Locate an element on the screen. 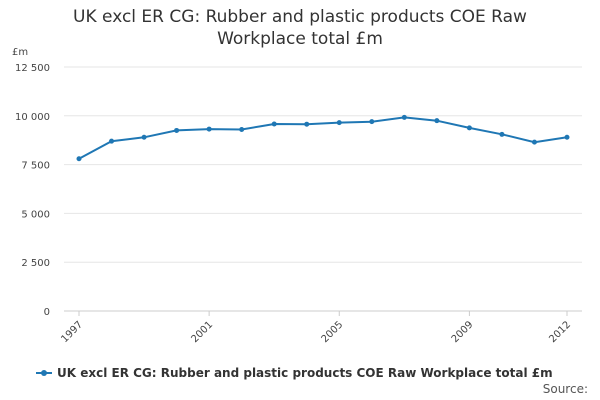 Image resolution: width=600 pixels, height=400 pixels. legend-swatch-icon is located at coordinates (44, 373).